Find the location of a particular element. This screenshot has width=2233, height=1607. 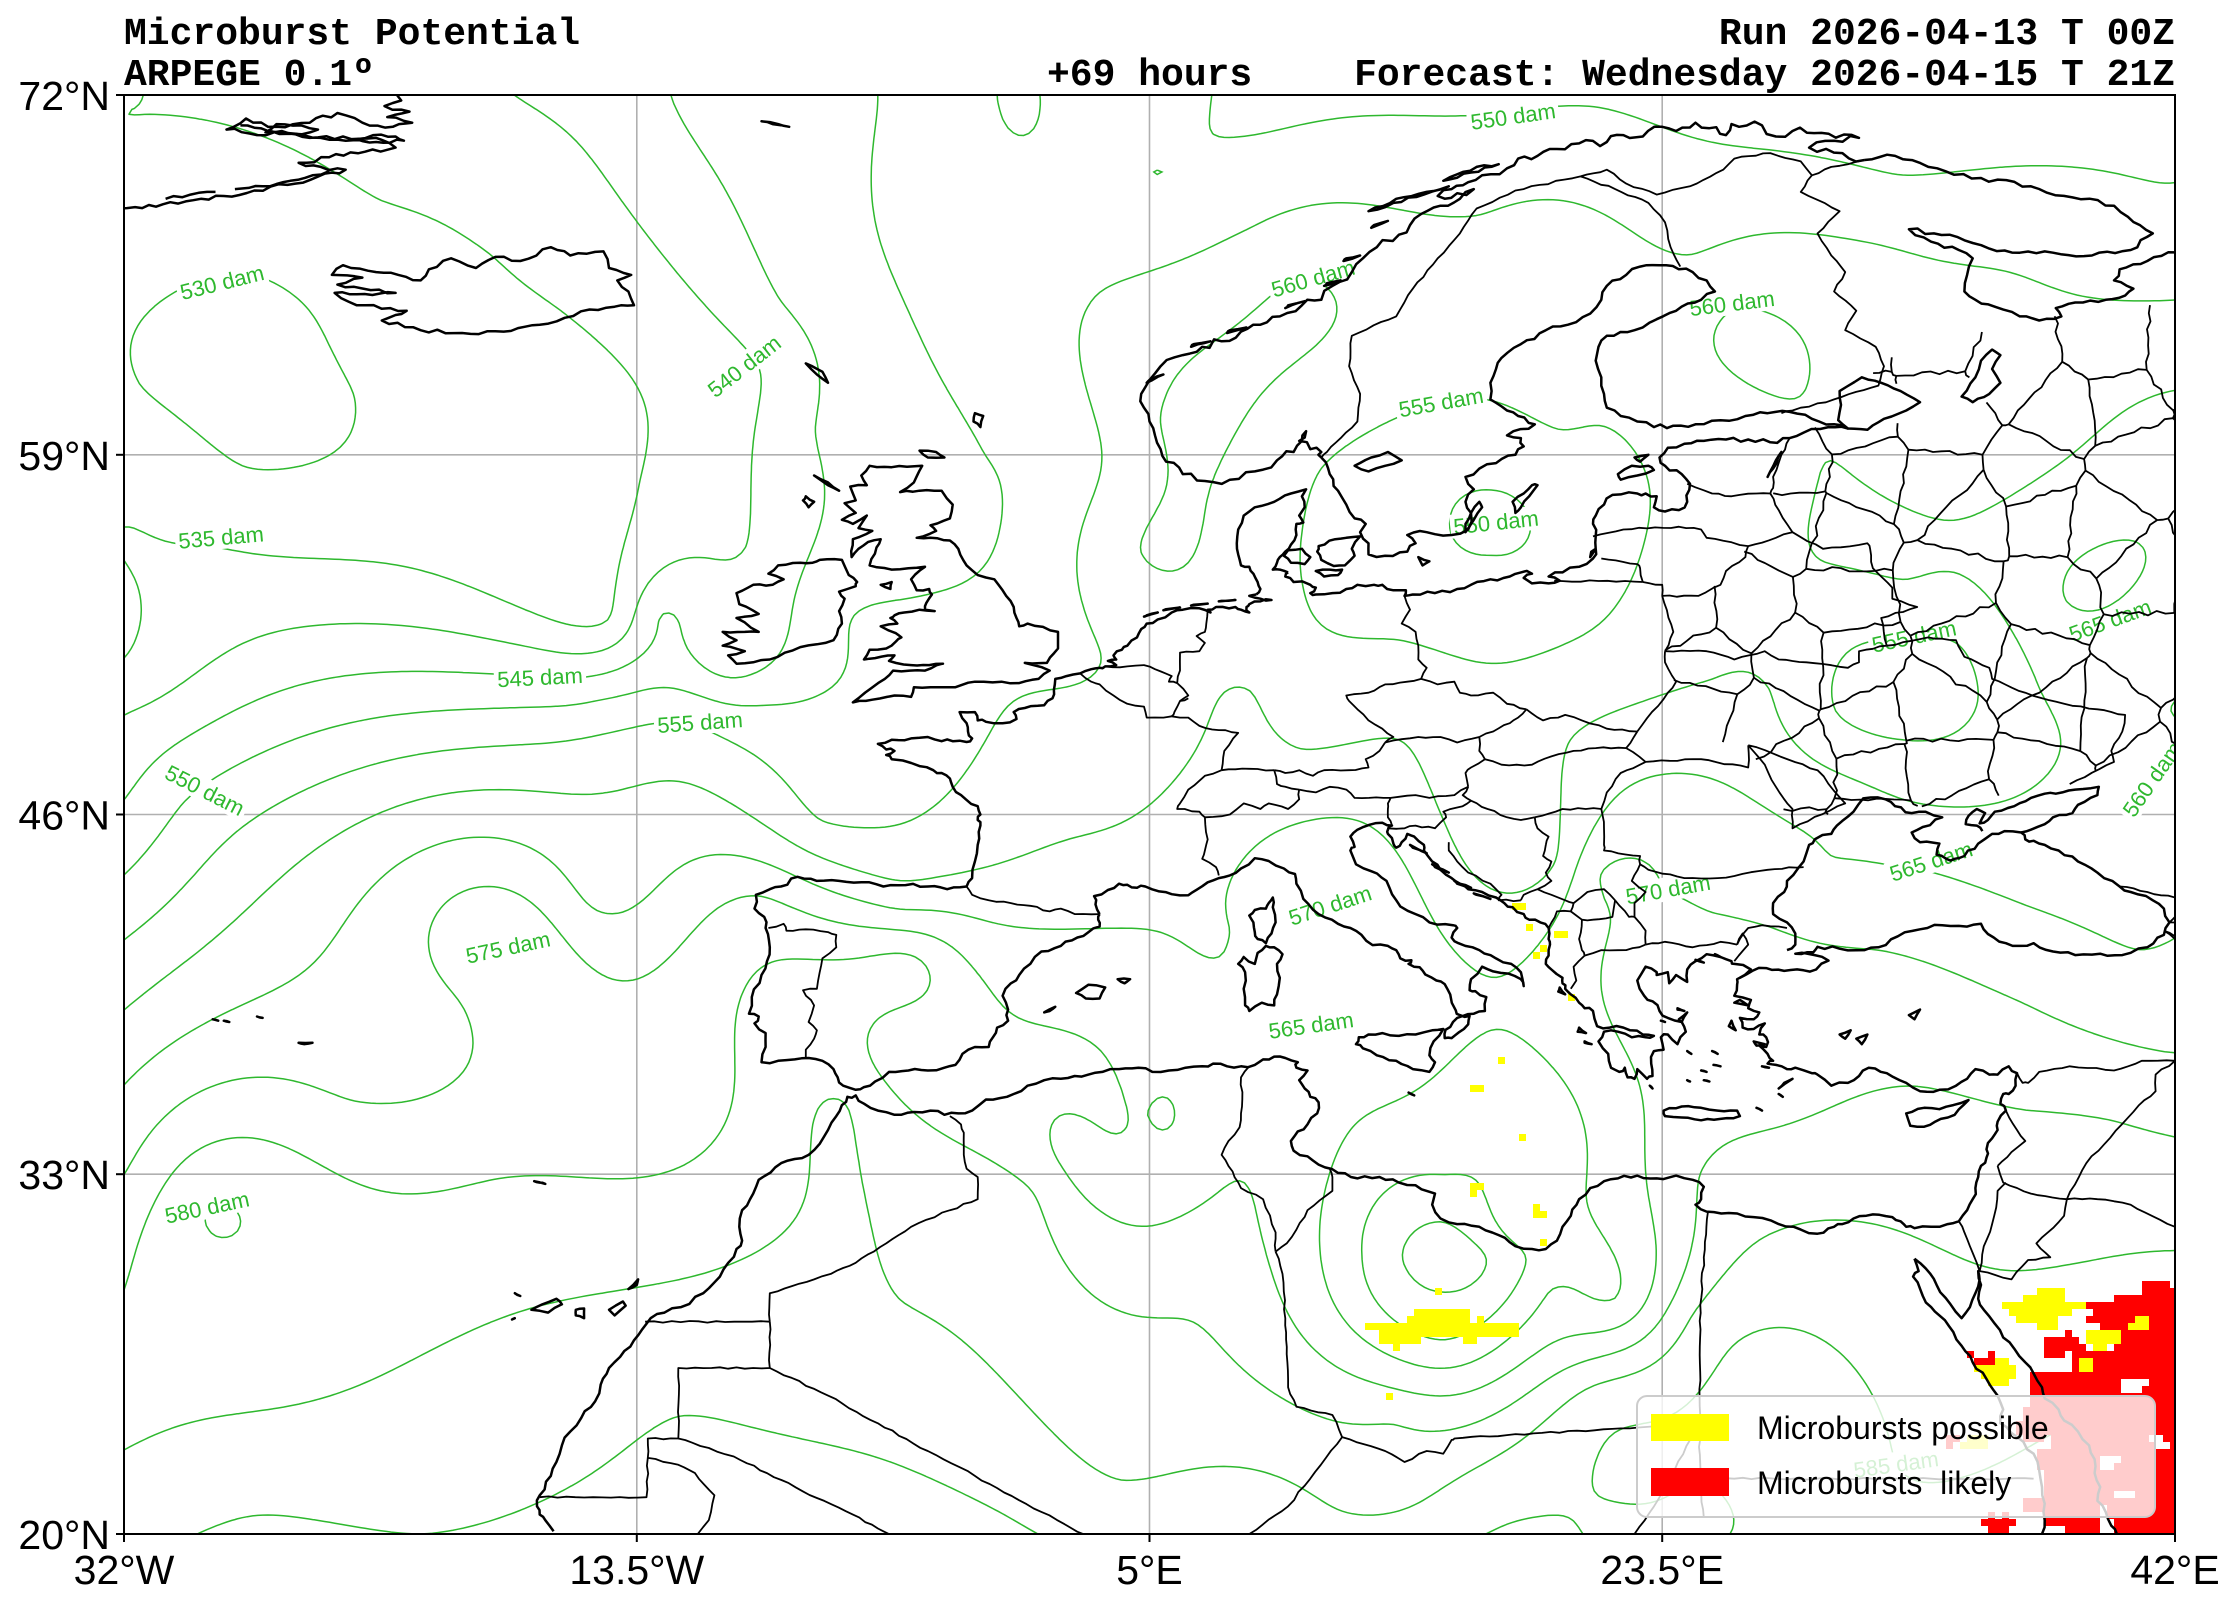

svg-text: Run 2026-04-13 T 00Z is located at coordinates (1947, 34).